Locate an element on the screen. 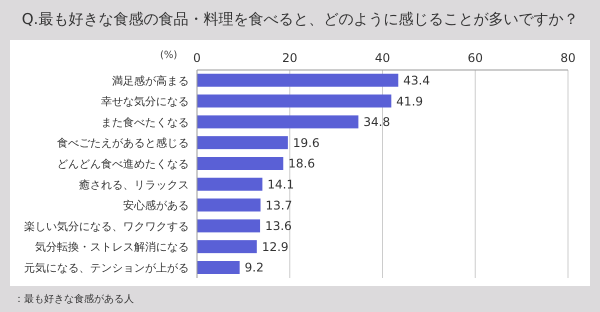 This screenshot has width=600, height=312. x-tick-label: 40 is located at coordinates (382, 58).